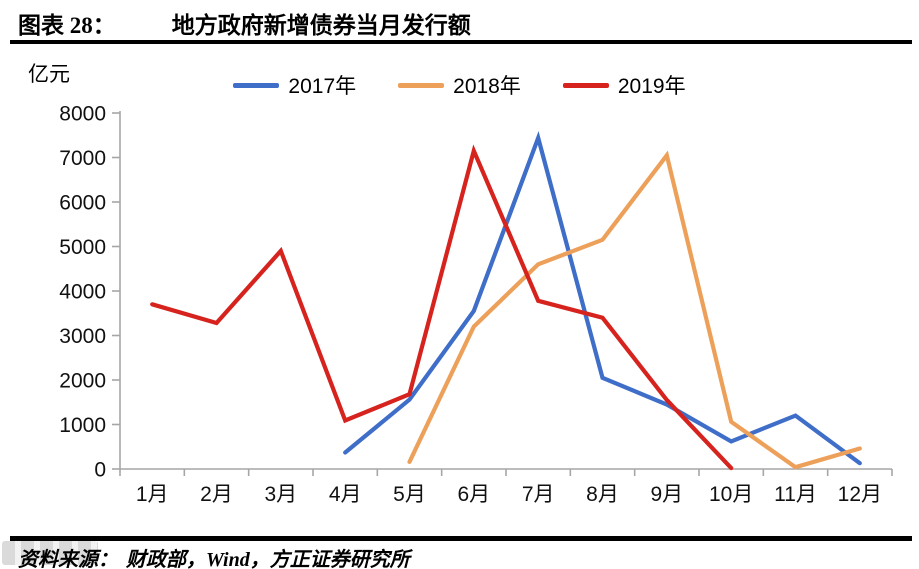  I want to click on figure-header: 图表 28： 地方政府新增债券当月发行额, so click(244, 23).